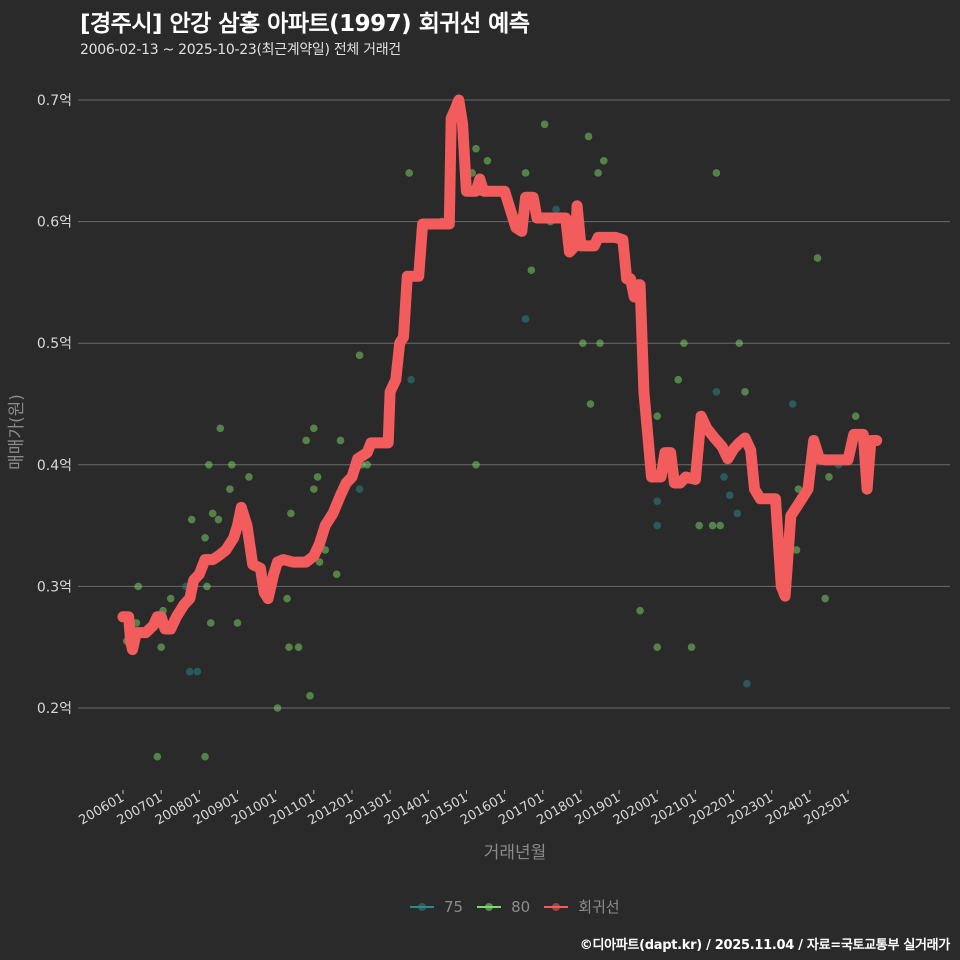  I want to click on legend-item-regression: 회귀선, so click(582, 906).